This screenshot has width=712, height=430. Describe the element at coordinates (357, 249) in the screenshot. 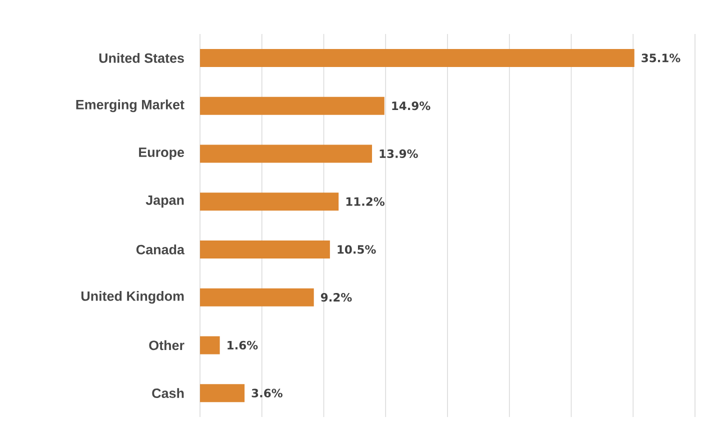

I see `data-label: 10.5%` at that location.